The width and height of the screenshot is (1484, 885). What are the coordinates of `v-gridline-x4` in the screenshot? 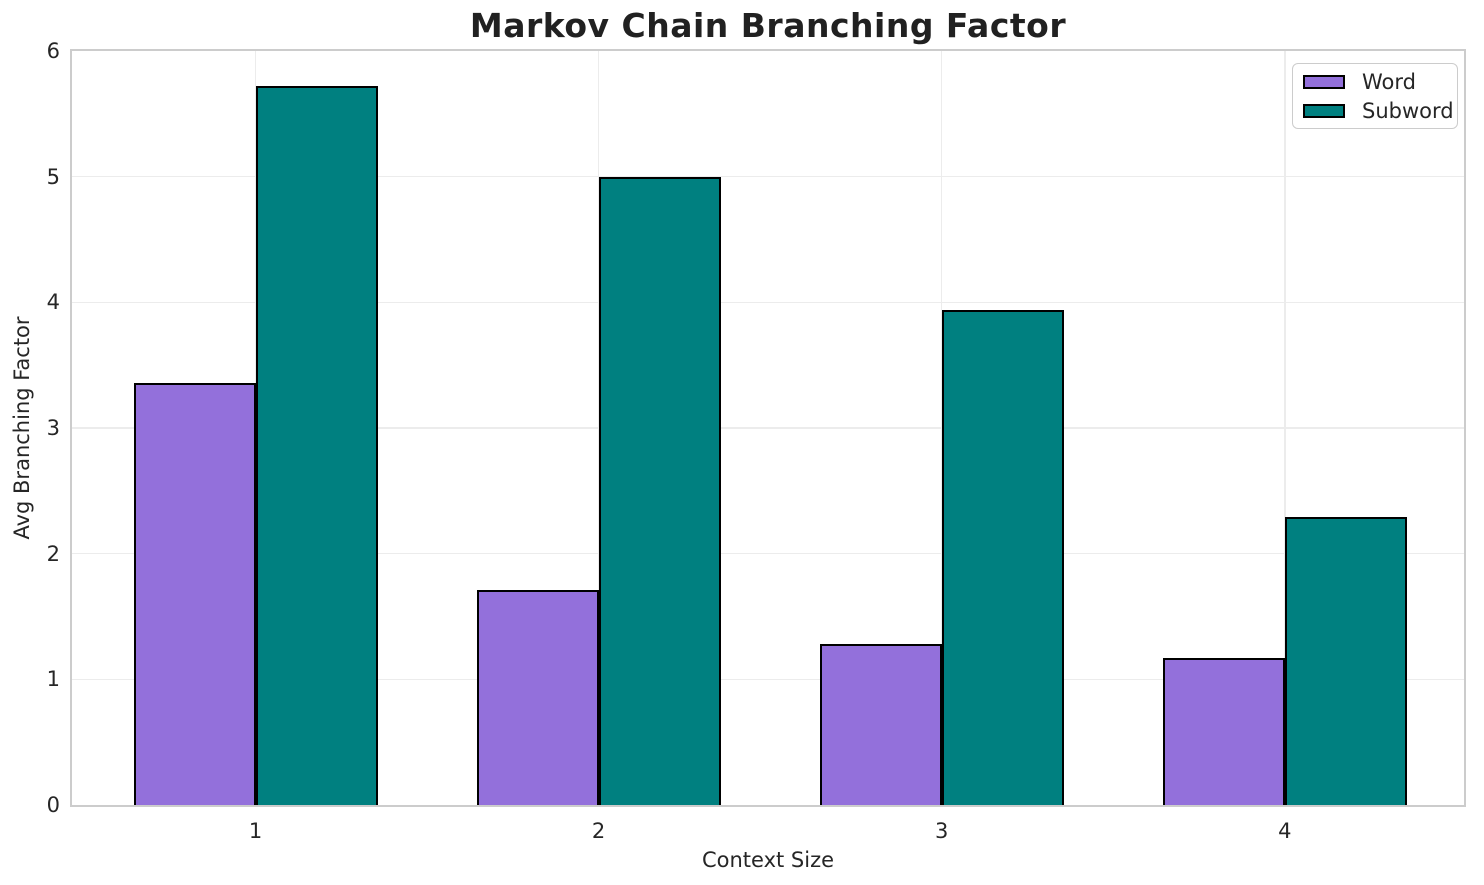 It's located at (1285, 428).